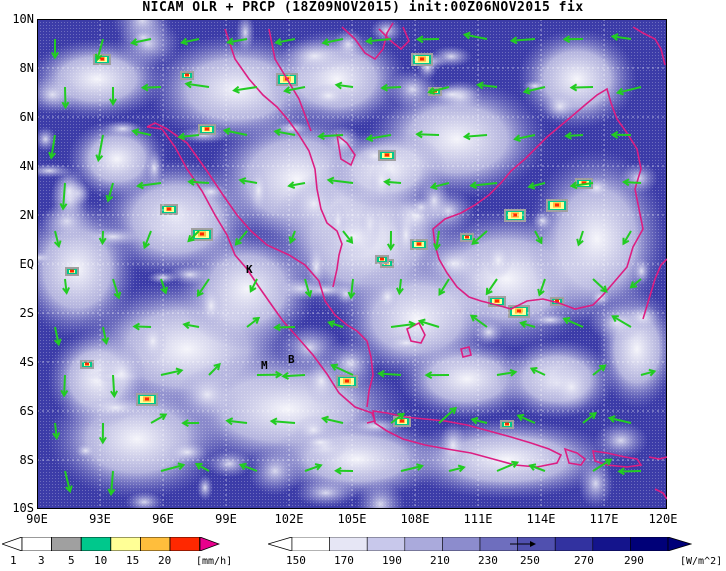 The image size is (726, 571). What do you see at coordinates (13, 560) in the screenshot?
I see `prcp-tick: 1` at bounding box center [13, 560].